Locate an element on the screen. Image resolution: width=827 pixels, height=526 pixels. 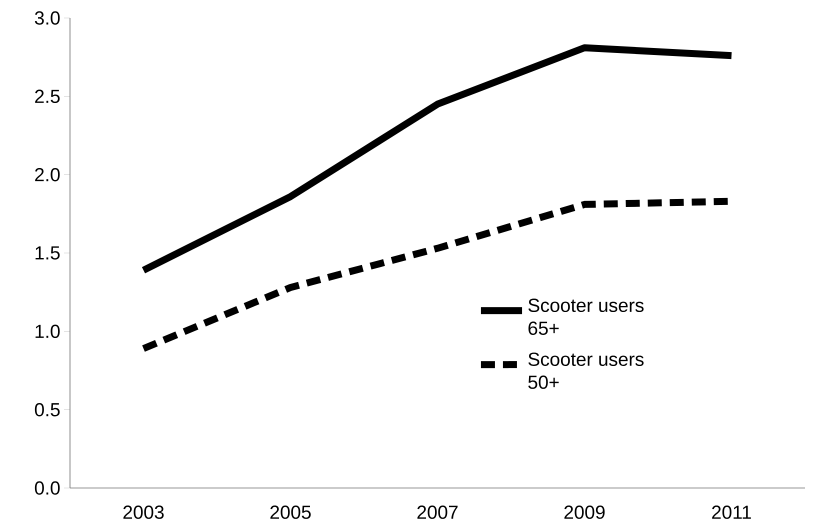
y-tick-label: 2.0 is located at coordinates (47, 175).